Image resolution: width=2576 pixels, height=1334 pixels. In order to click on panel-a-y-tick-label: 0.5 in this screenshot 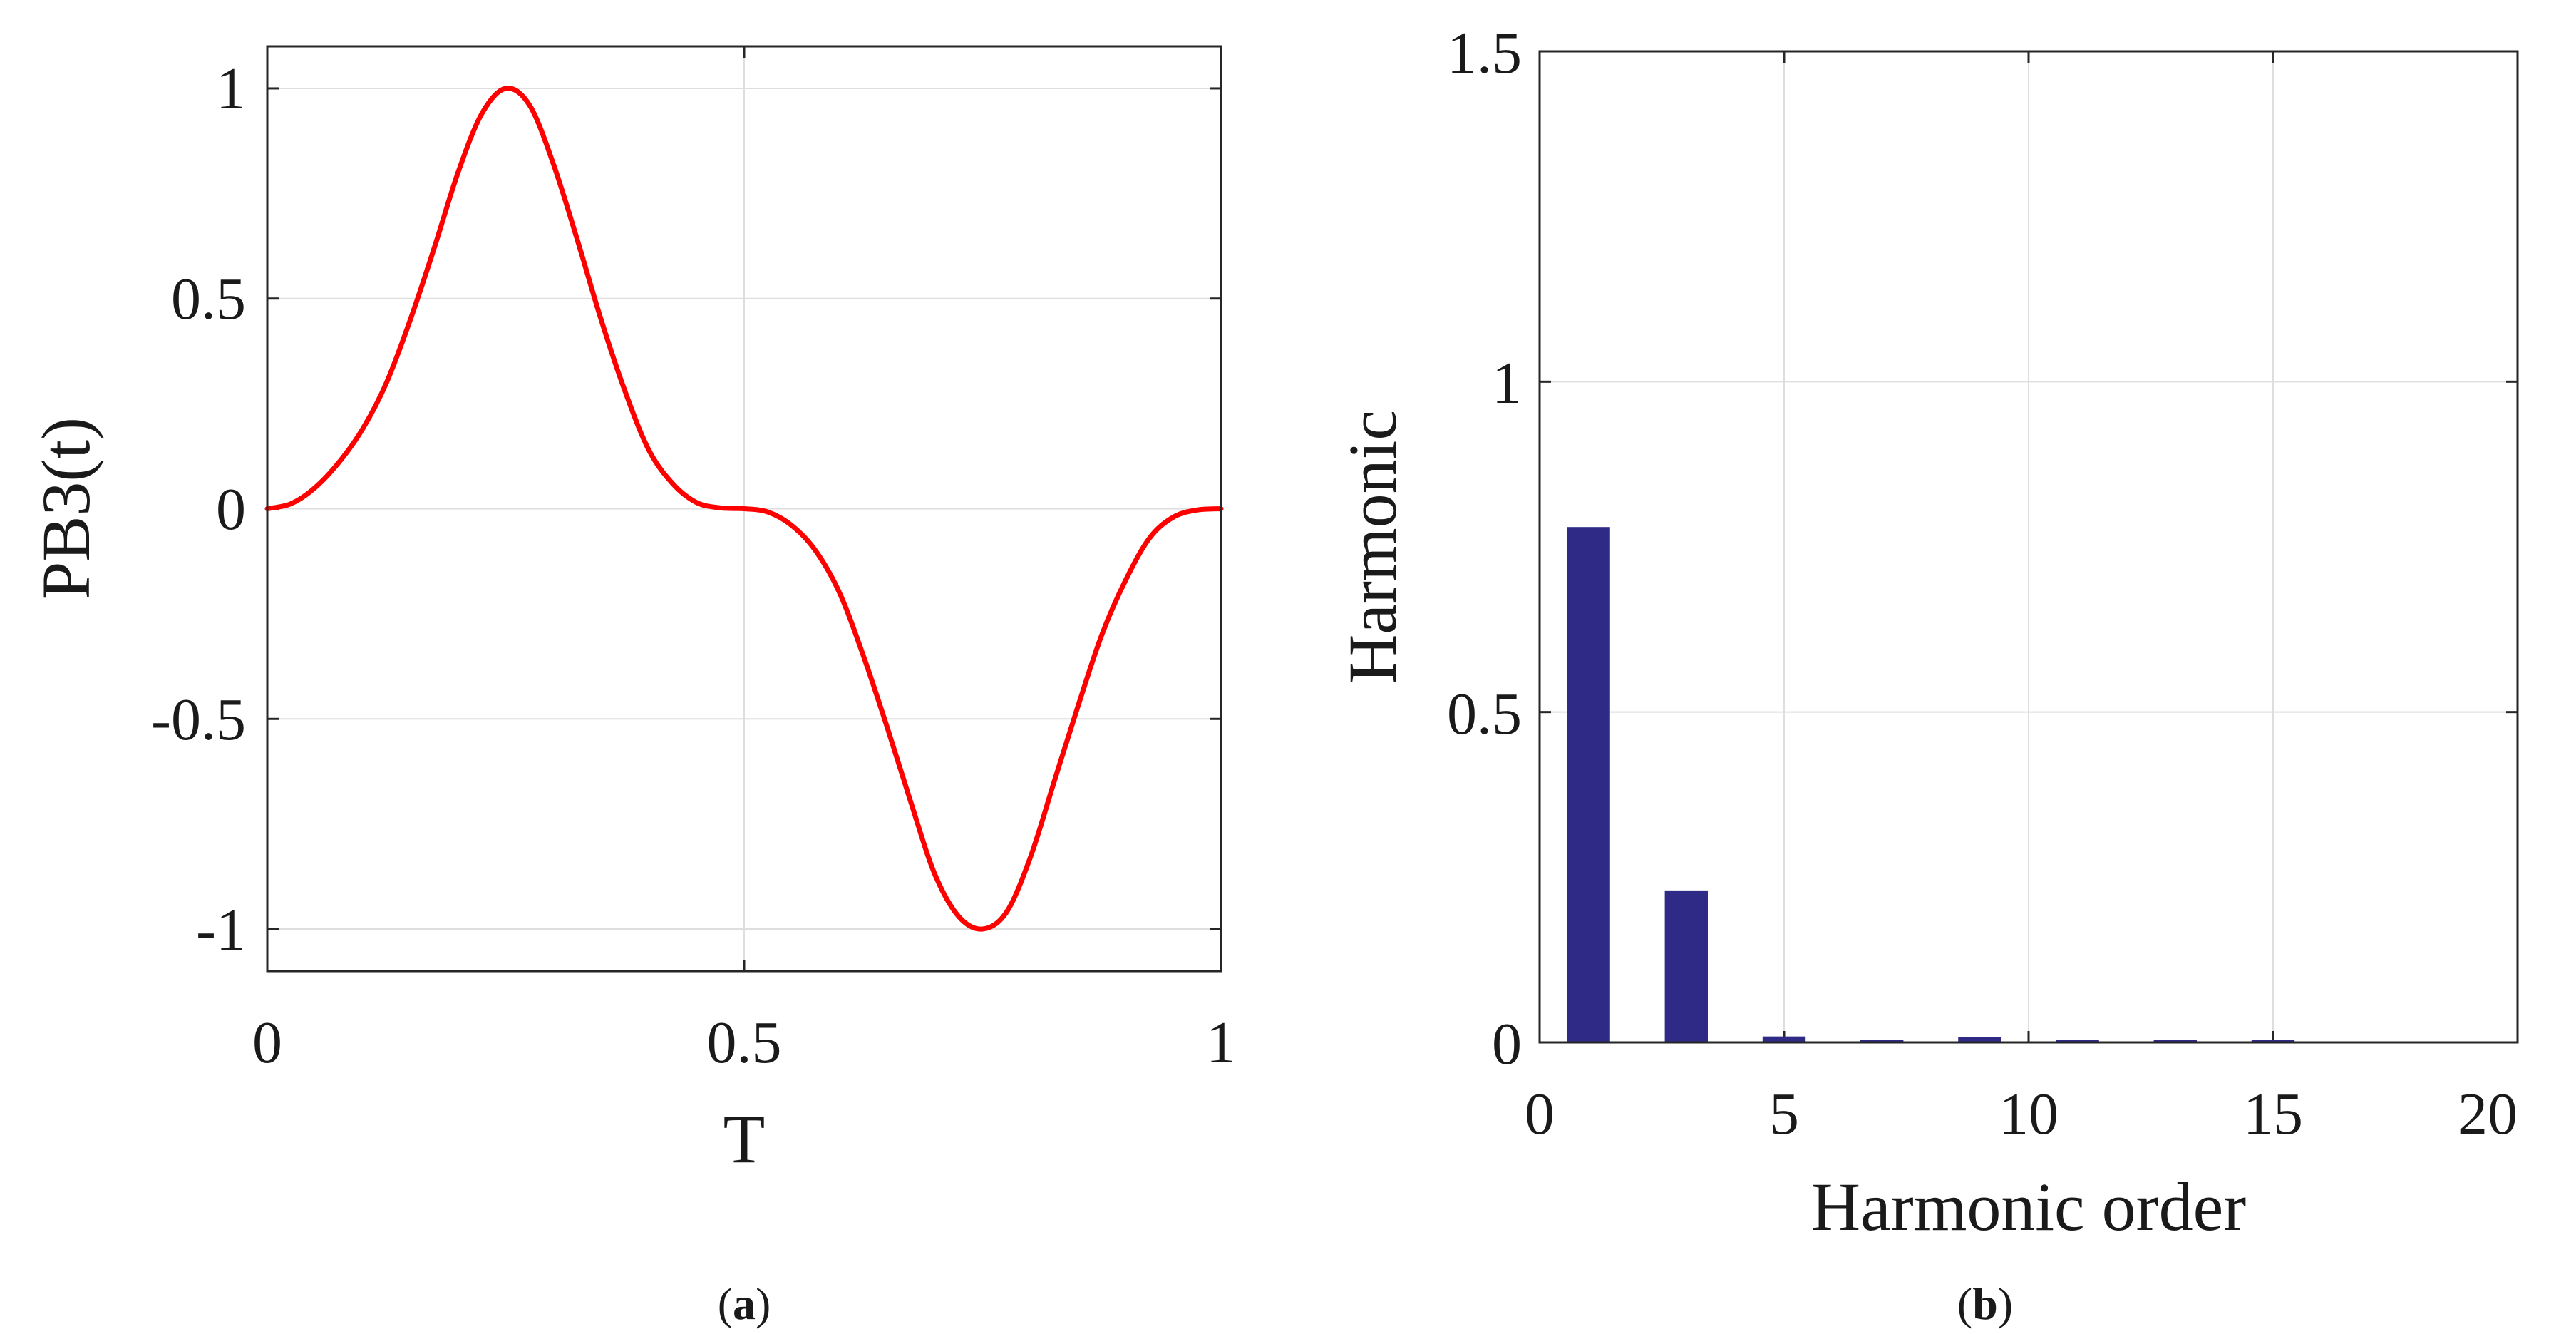, I will do `click(208, 299)`.